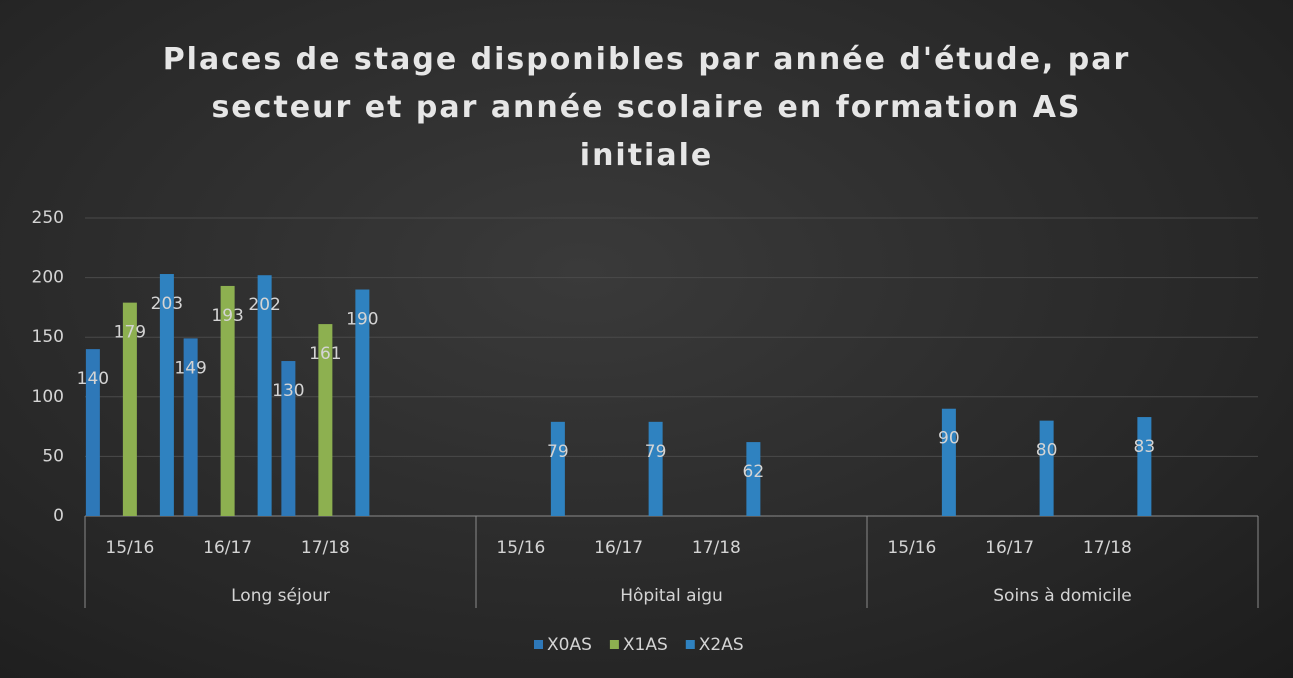  I want to click on data-label: 90, so click(949, 439).